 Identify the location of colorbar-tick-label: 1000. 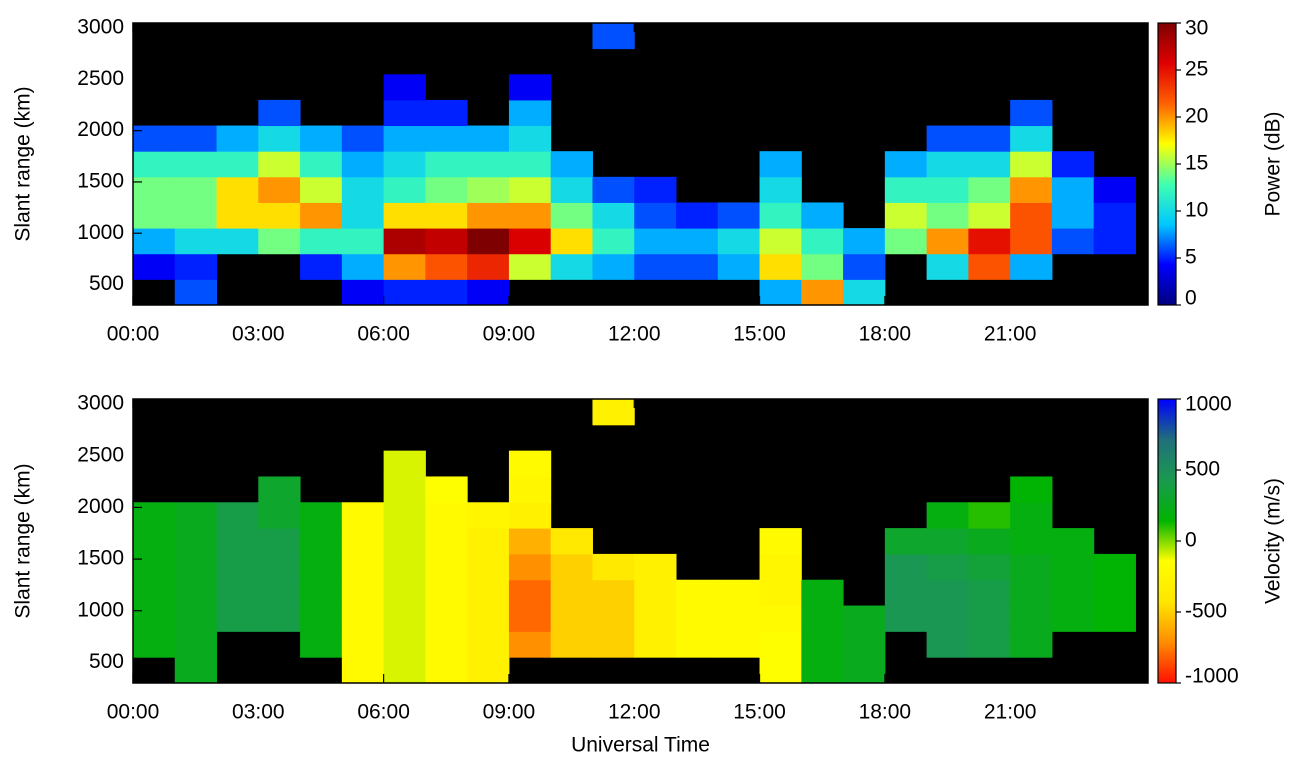
(1208, 404).